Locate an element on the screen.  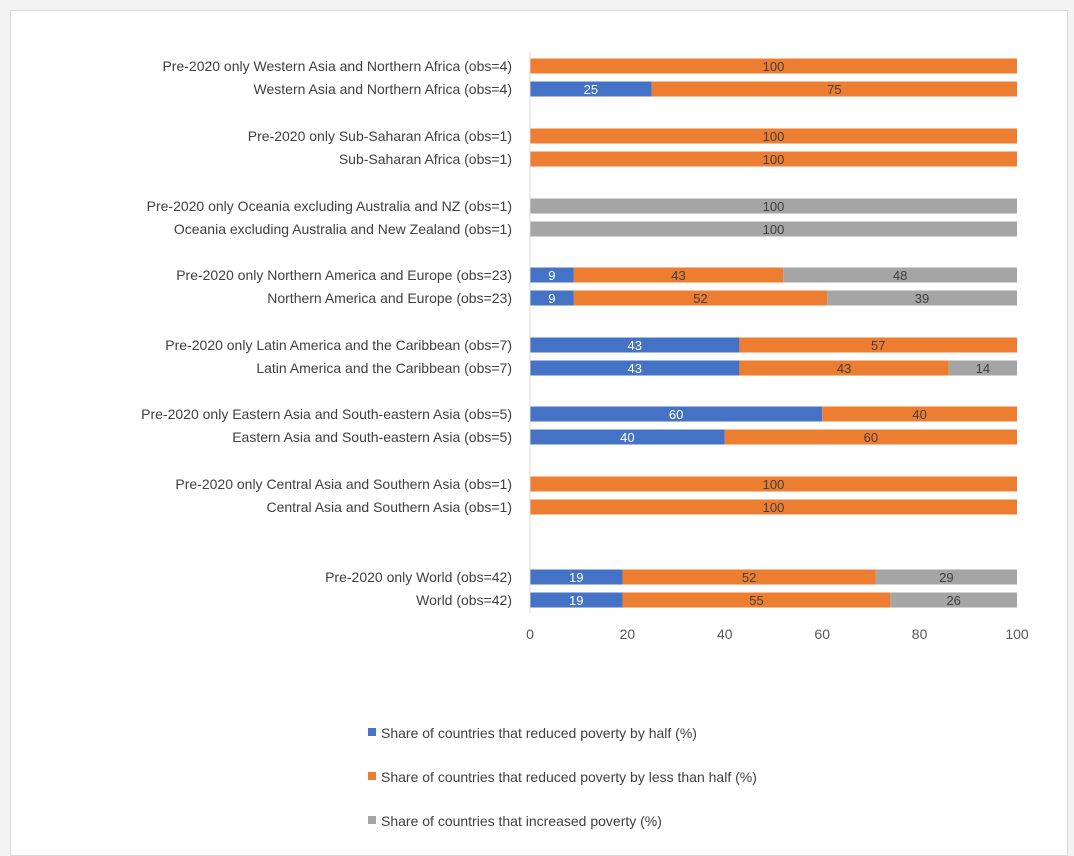
data-label: 39 is located at coordinates (922, 298).